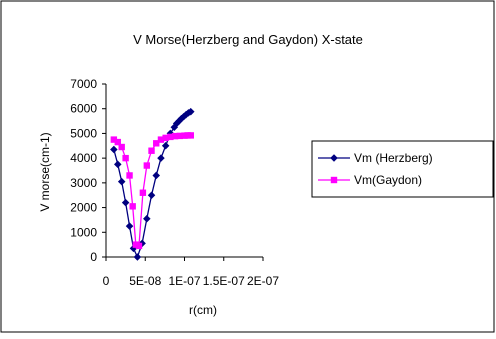  Describe the element at coordinates (248, 39) in the screenshot. I see `chart-title: V Morse(Herzberg and Gaydon) X-state` at that location.